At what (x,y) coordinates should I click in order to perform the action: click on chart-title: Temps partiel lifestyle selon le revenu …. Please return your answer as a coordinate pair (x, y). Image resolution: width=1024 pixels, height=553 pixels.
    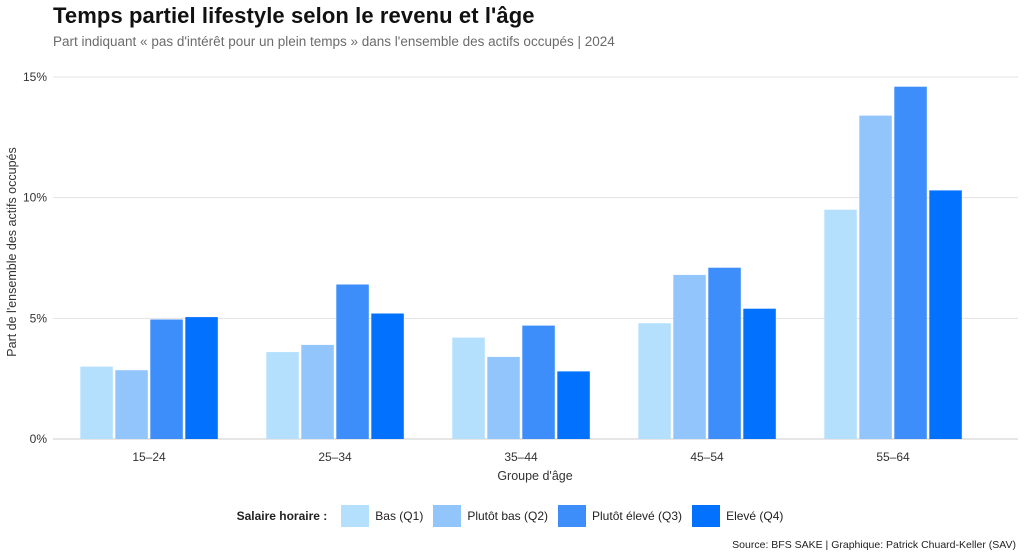
    Looking at the image, I should click on (294, 15).